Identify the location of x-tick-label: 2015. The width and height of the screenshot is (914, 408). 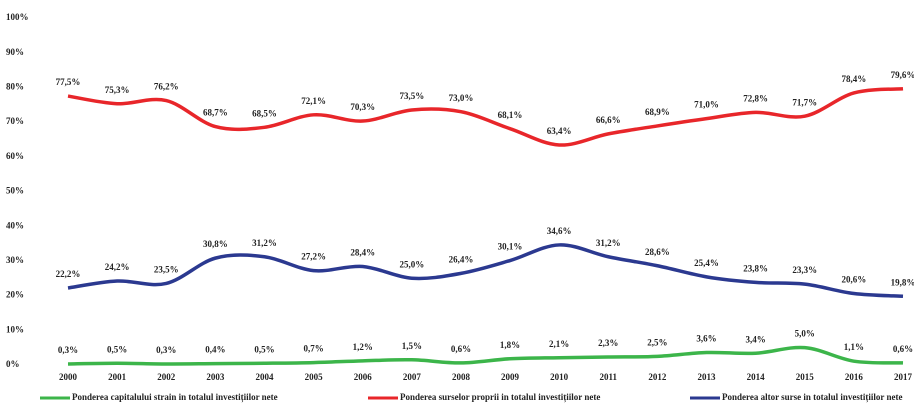
(805, 377).